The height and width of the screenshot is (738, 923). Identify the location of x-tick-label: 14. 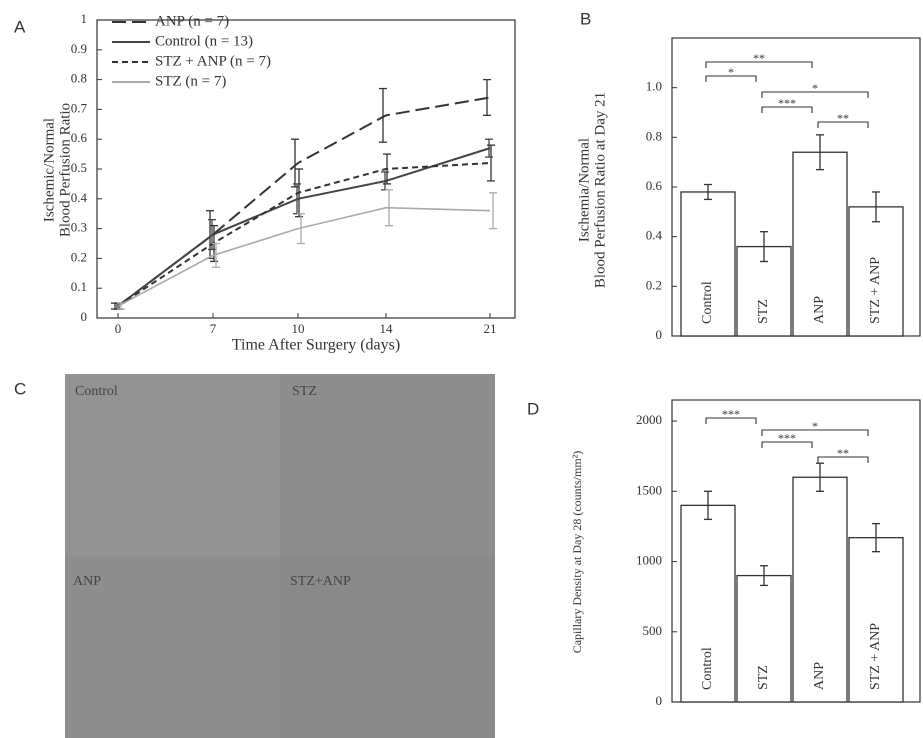
(387, 328).